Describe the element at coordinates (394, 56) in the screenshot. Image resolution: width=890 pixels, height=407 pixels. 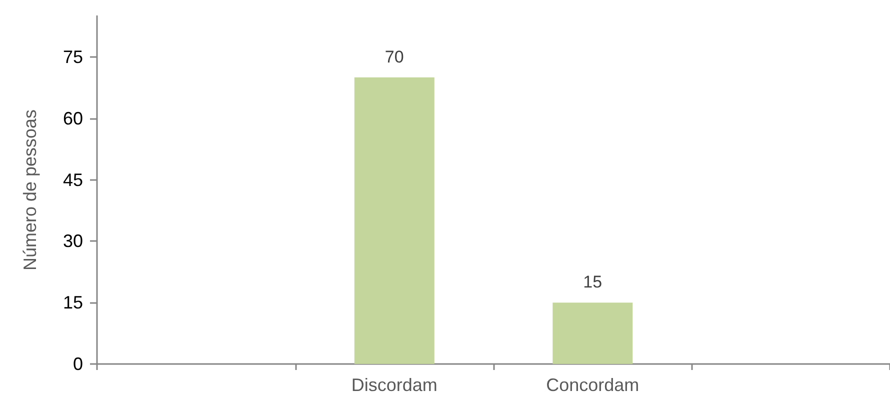
I see `data-label: 70` at that location.